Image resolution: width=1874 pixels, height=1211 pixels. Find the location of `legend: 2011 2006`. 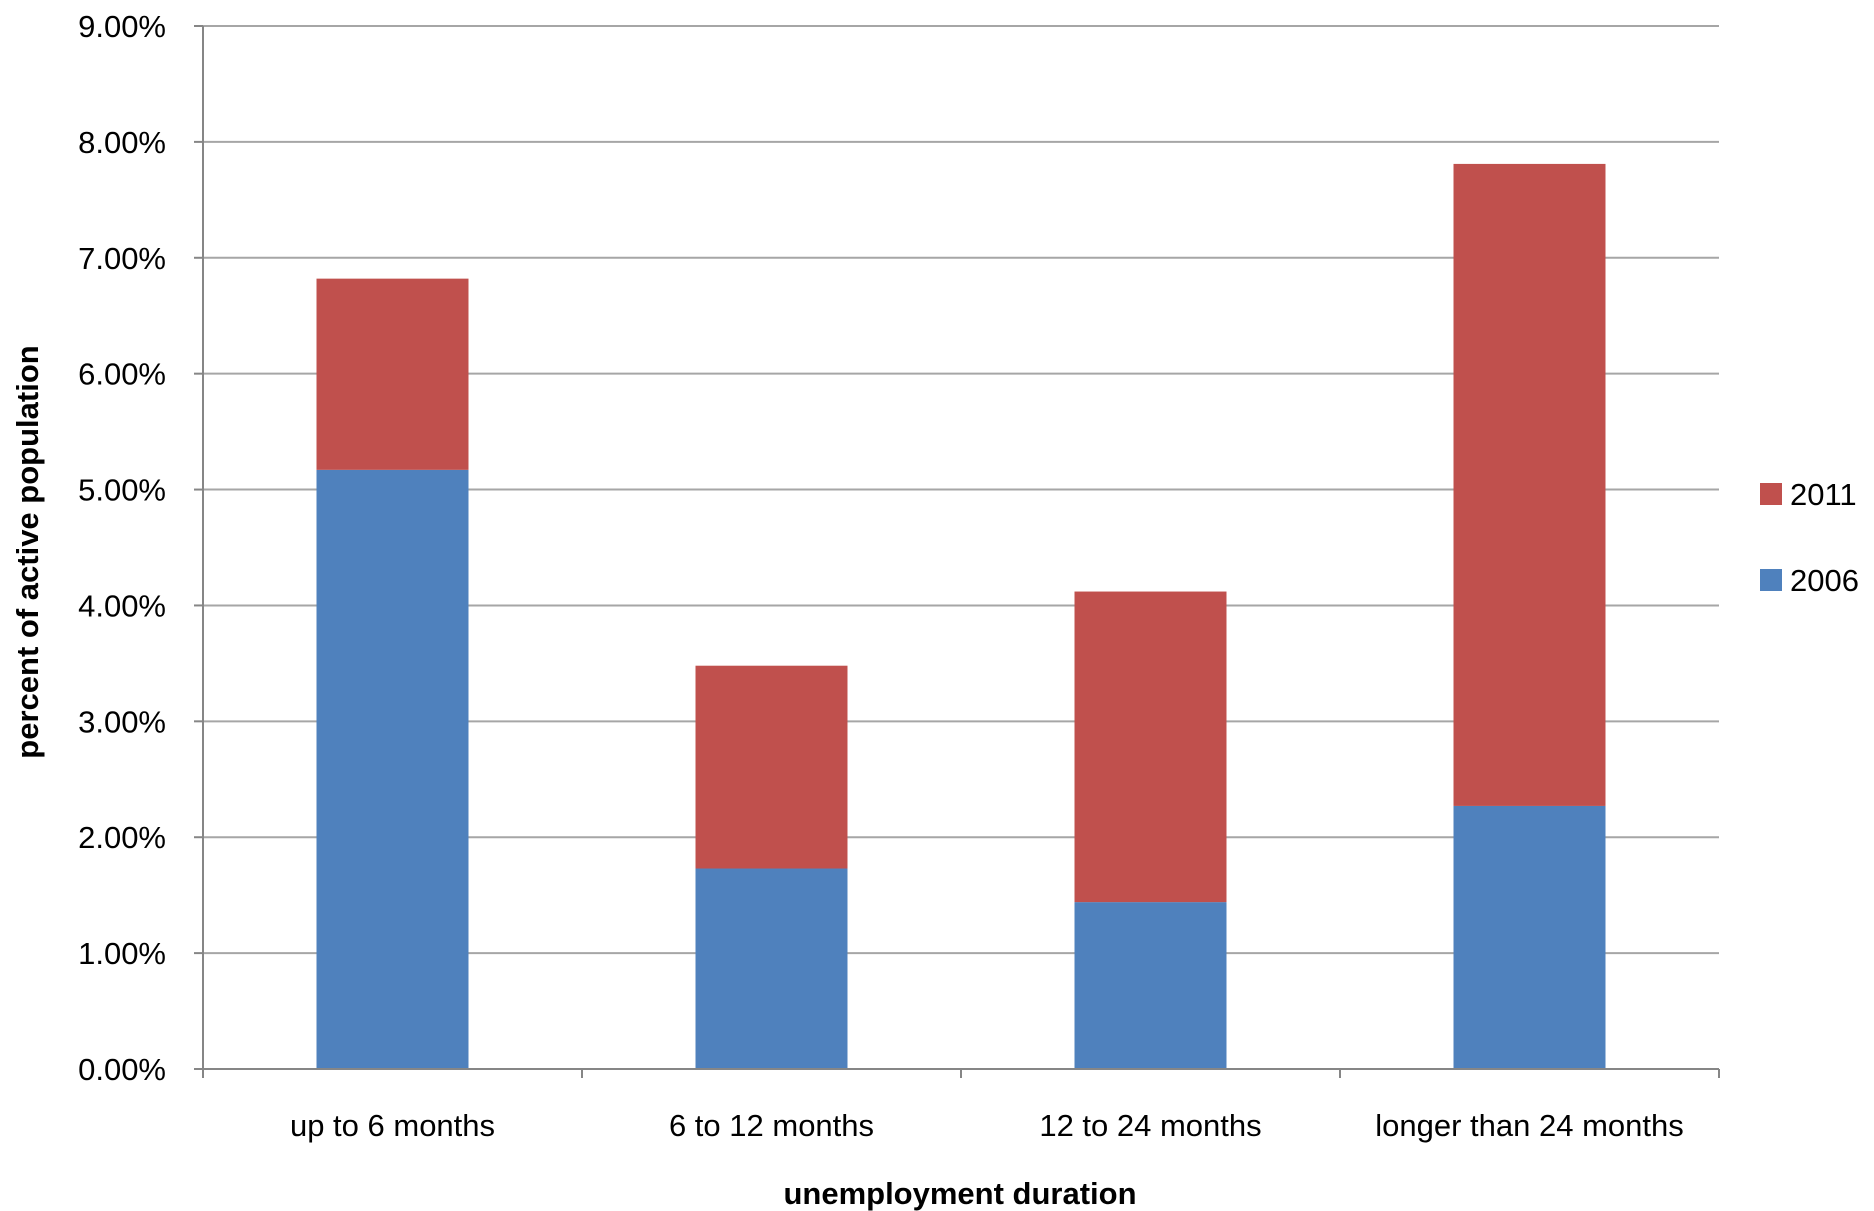

legend: 2011 2006 is located at coordinates (1809, 537).